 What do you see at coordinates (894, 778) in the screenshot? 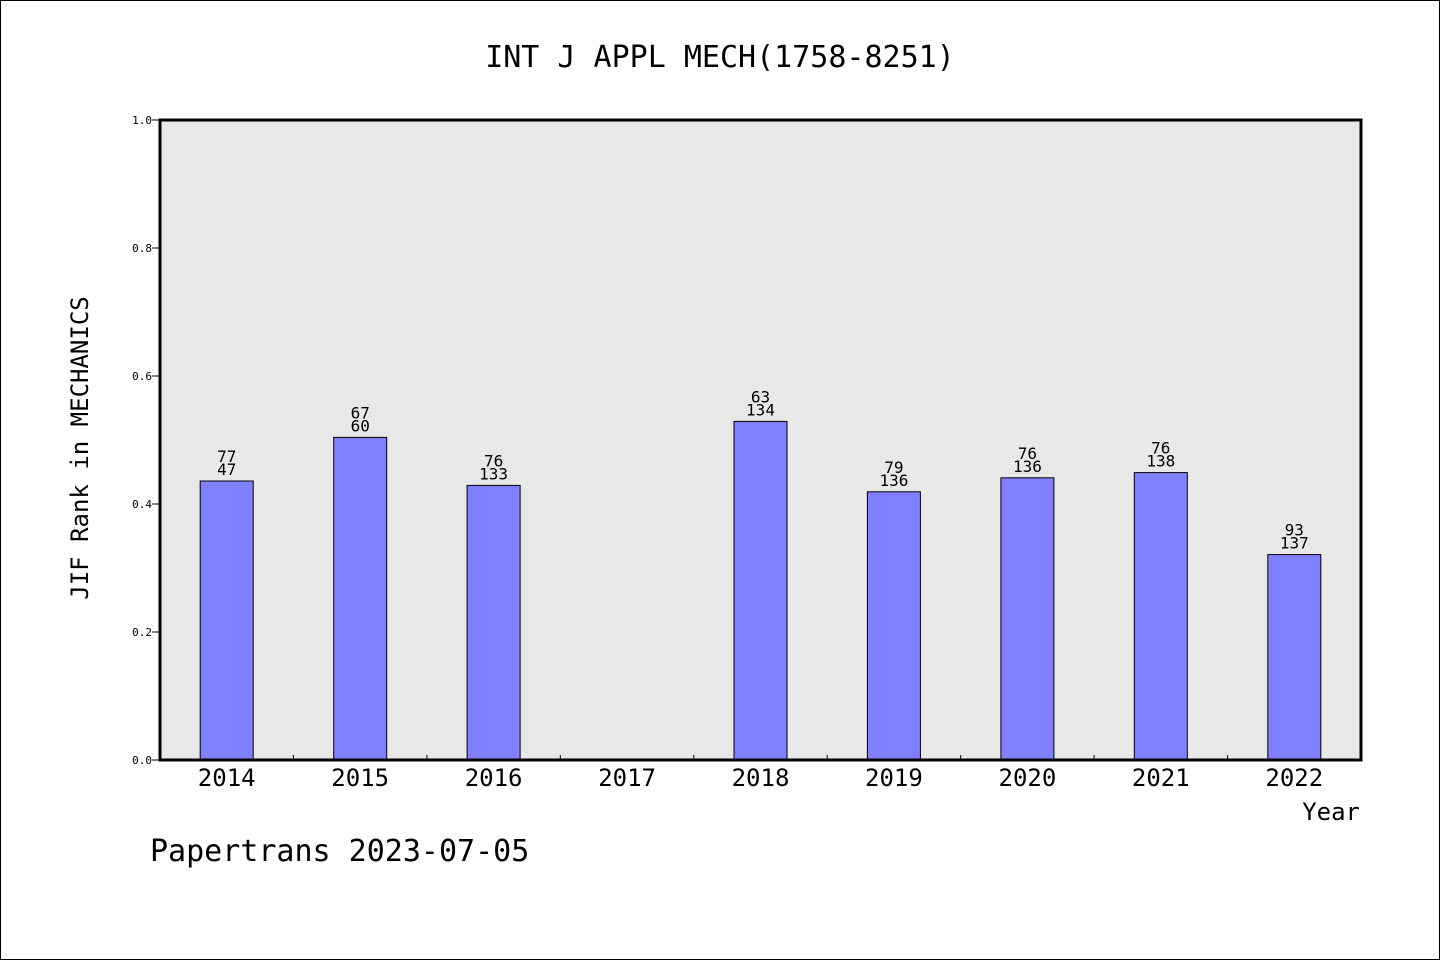
I see `x-tick-label-2019: 2019` at bounding box center [894, 778].